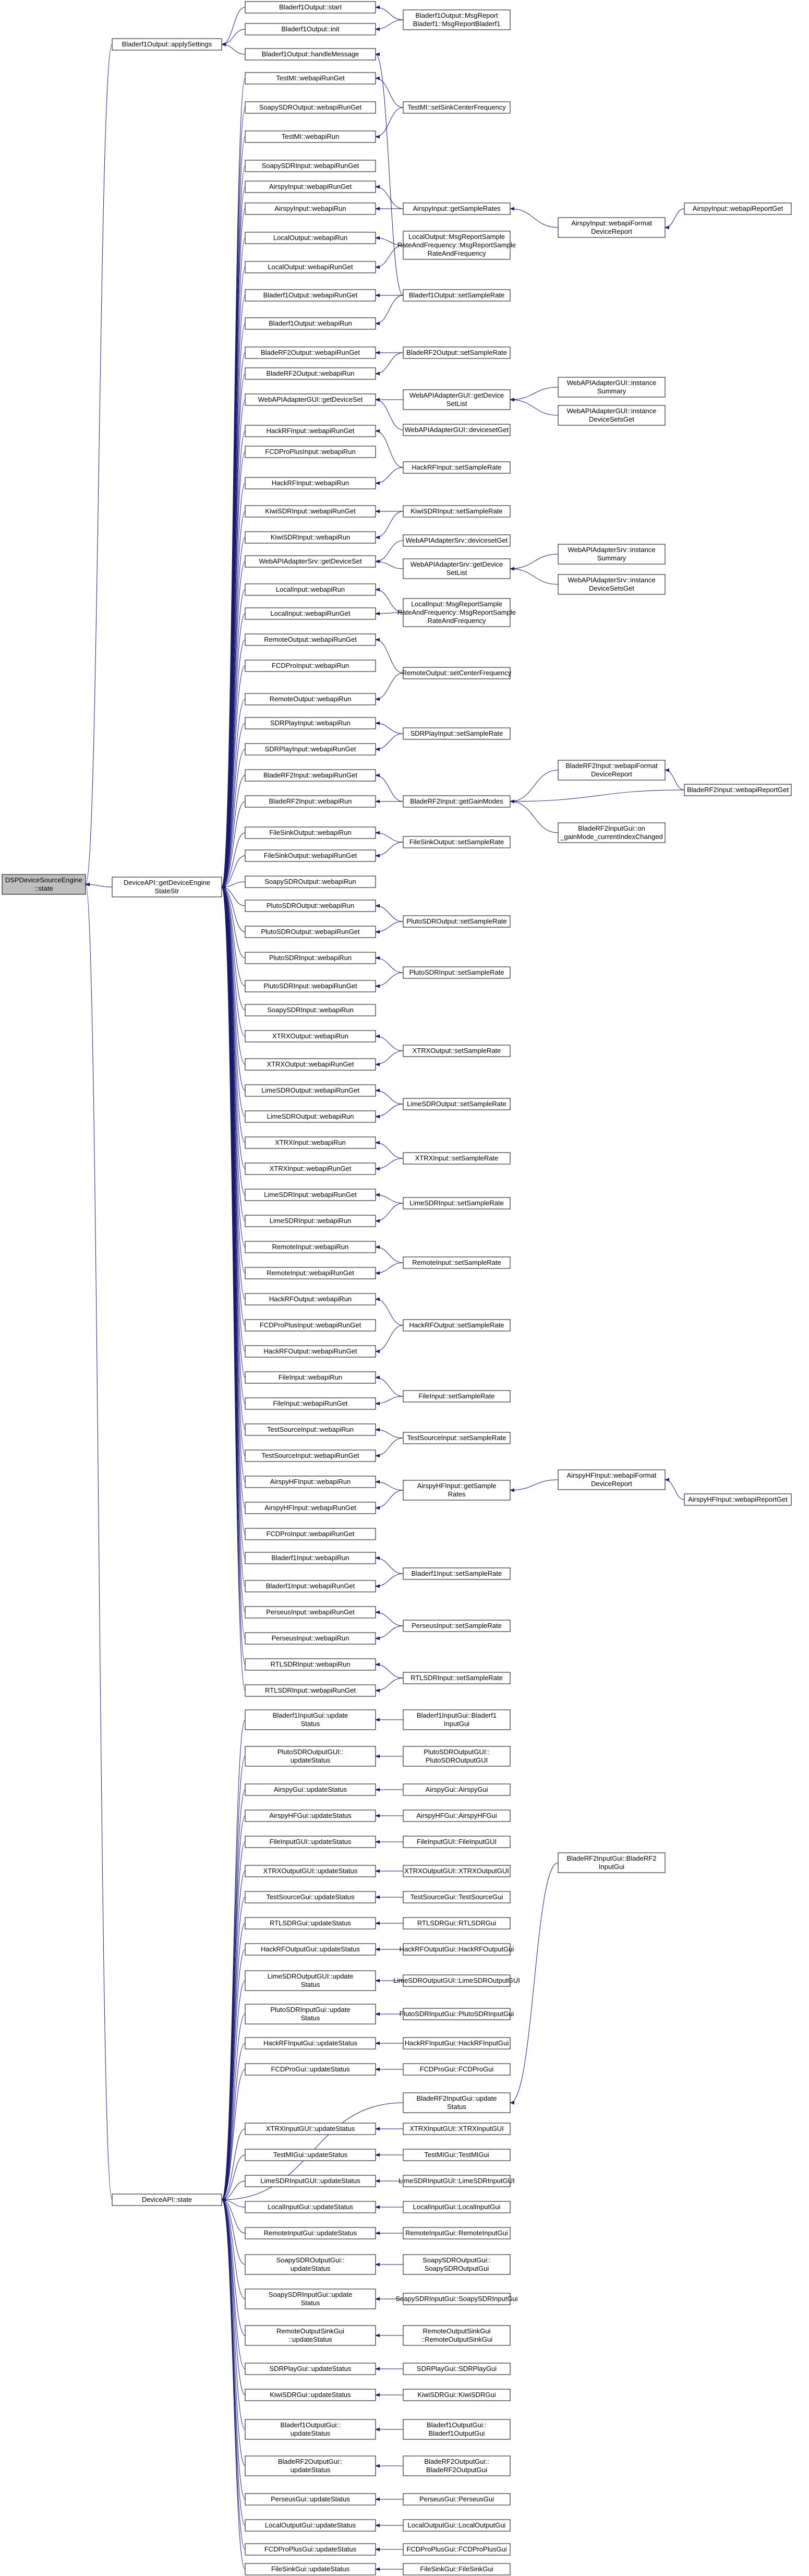  I want to click on graph-node: FileInputGUI::FileInputGUI, so click(457, 1842).